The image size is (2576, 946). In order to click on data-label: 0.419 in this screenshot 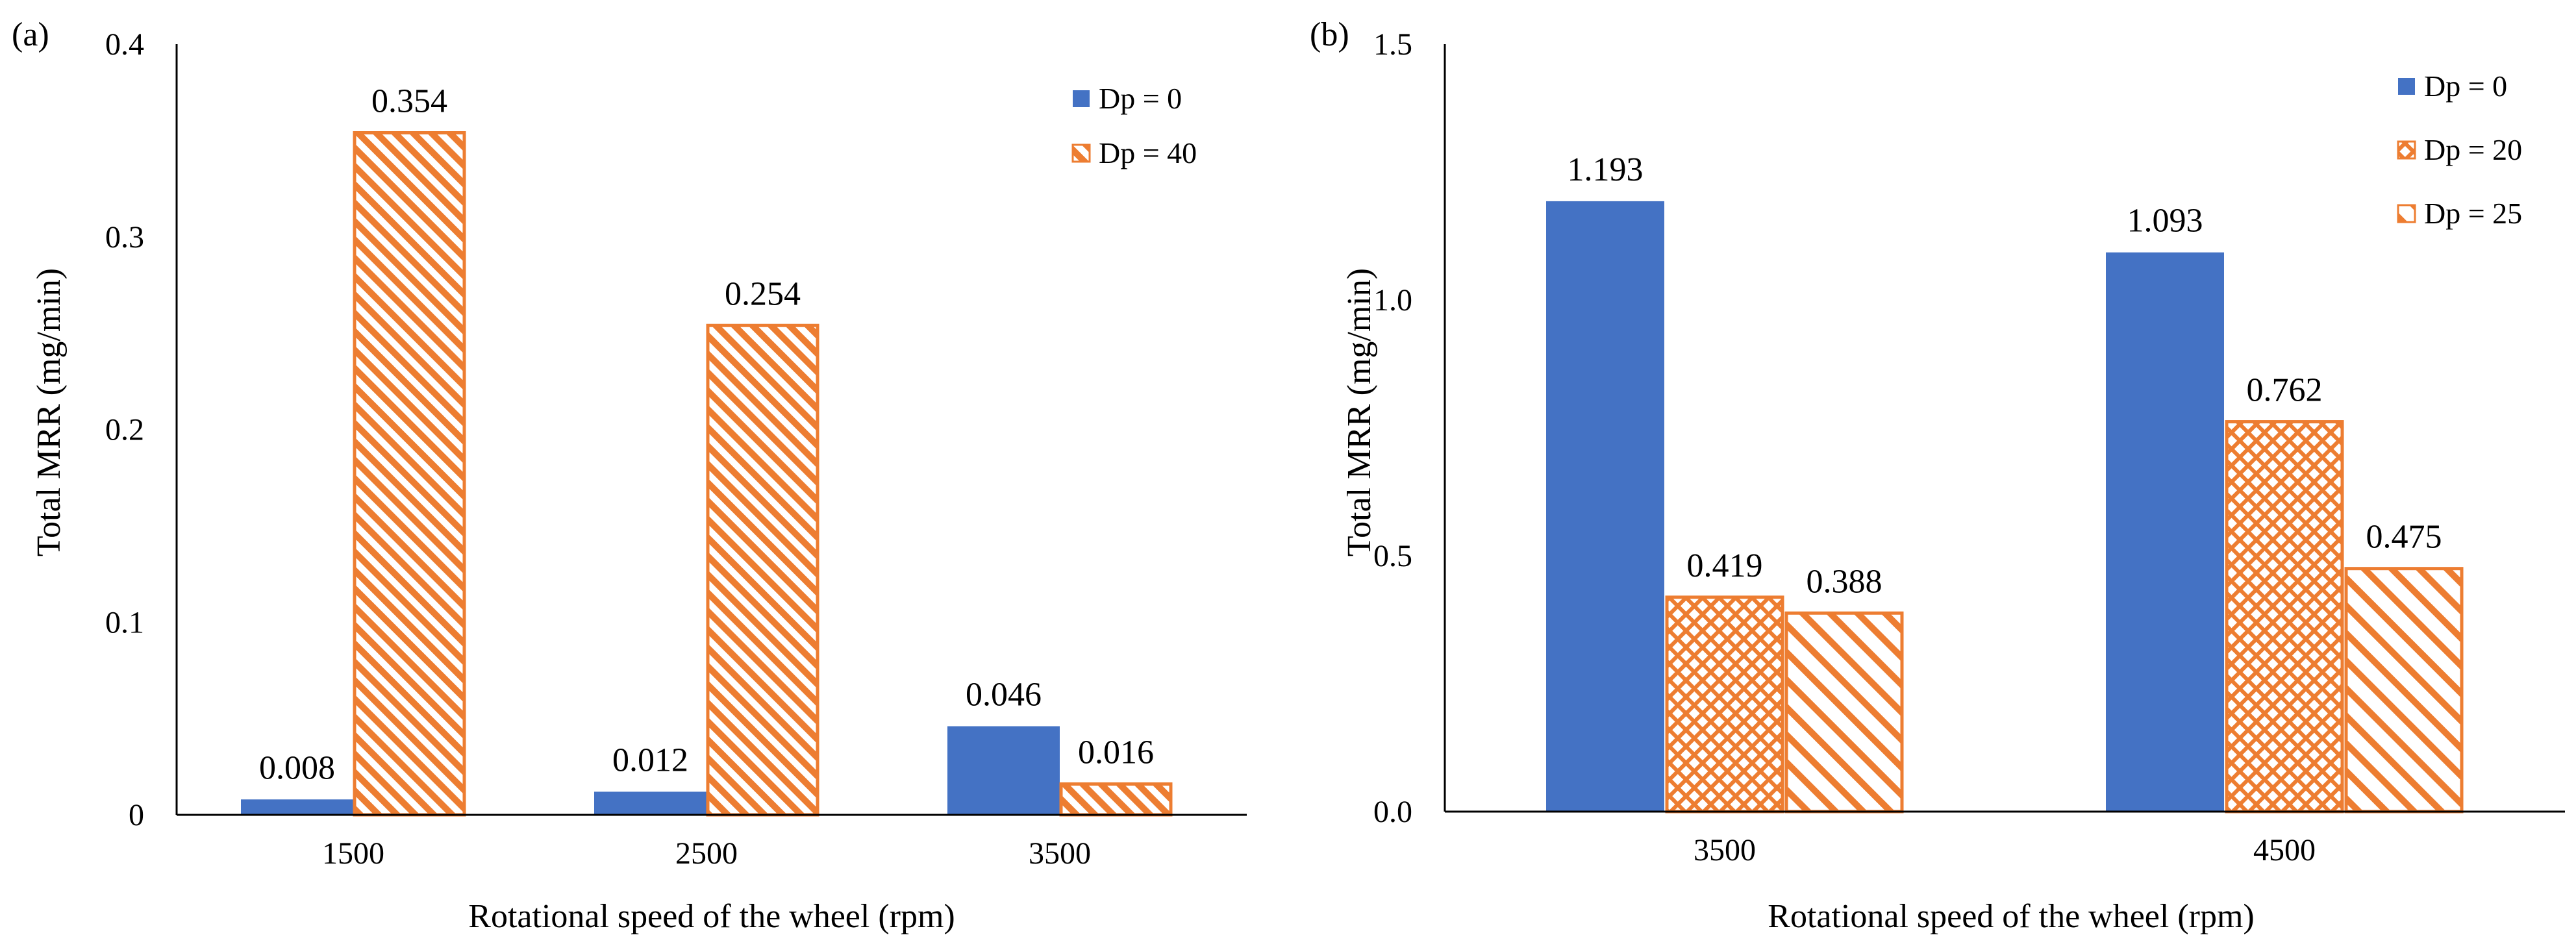, I will do `click(1725, 565)`.